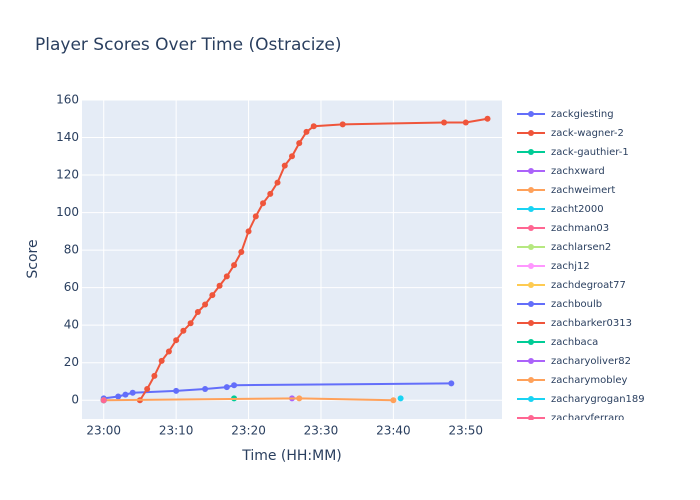  Describe the element at coordinates (188, 45) in the screenshot. I see `chart-title: Player Scores Over Time (Ostracize)` at that location.